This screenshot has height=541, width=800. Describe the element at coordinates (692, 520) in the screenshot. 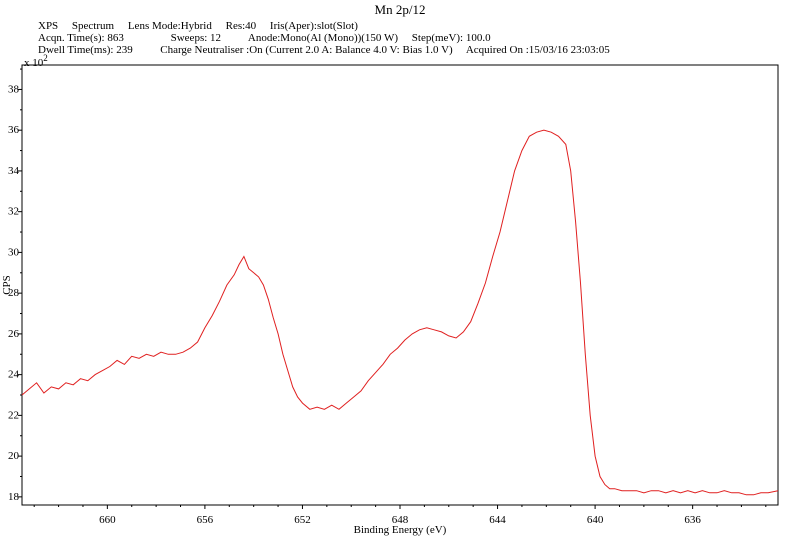

I see `x-tick-label: 636` at that location.